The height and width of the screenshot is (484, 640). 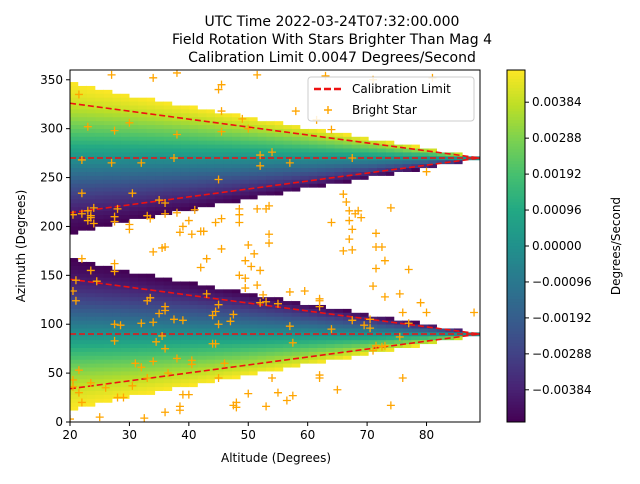 I want to click on calibration-limit-line, so click(x=275, y=130).